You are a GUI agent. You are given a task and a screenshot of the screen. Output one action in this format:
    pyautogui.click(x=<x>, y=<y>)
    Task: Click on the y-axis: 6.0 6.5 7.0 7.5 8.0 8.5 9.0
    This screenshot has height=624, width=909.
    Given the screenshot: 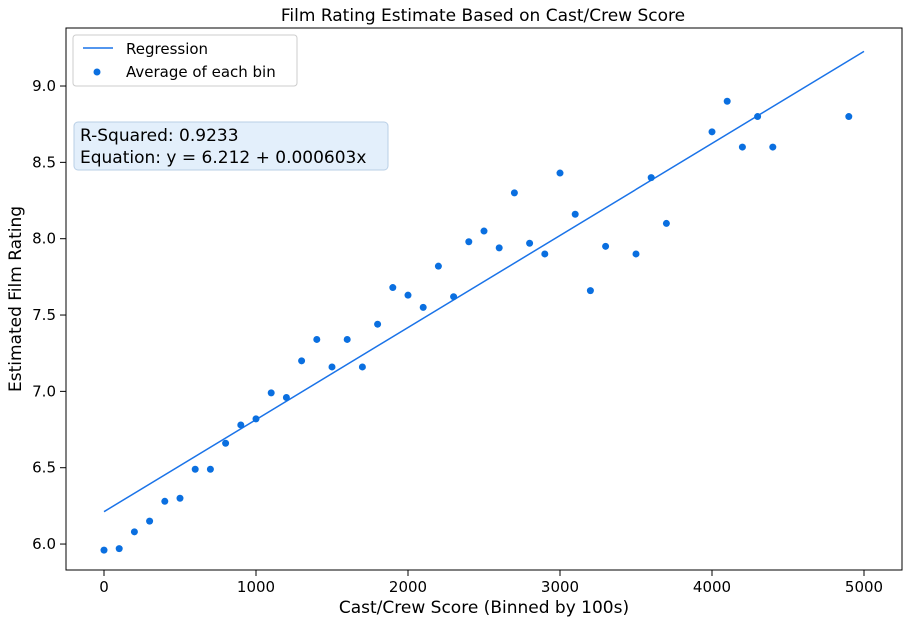 What is the action you would take?
    pyautogui.click(x=49, y=315)
    